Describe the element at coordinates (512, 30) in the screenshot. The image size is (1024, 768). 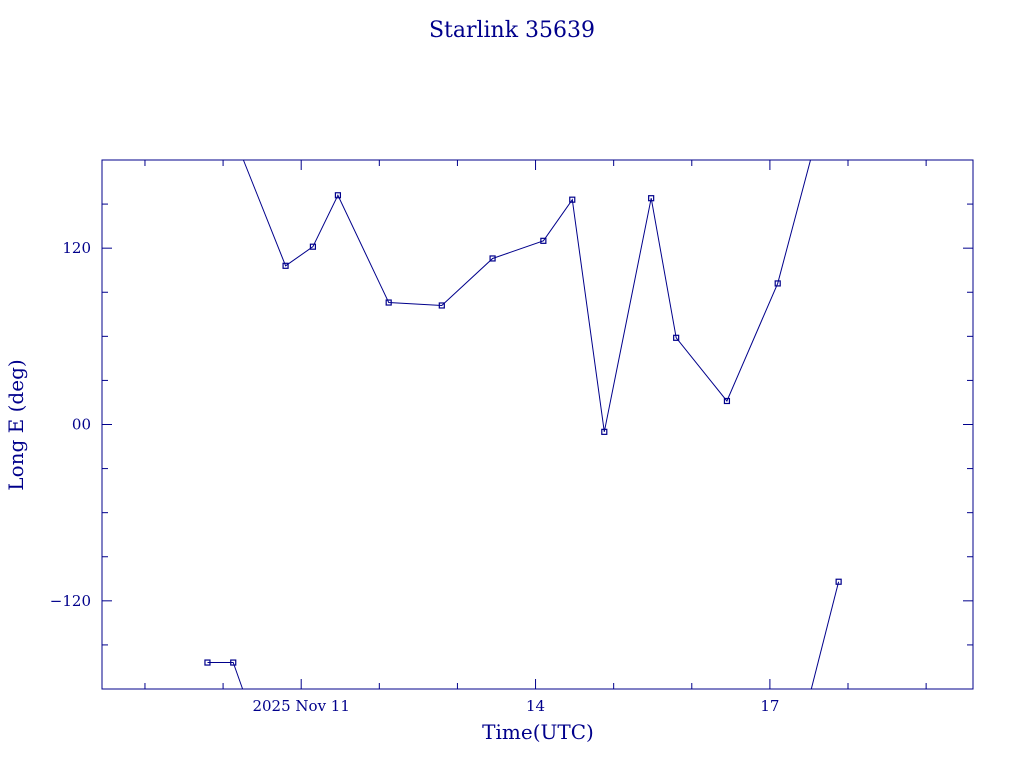
I see `chart-title: Starlink 35639` at that location.